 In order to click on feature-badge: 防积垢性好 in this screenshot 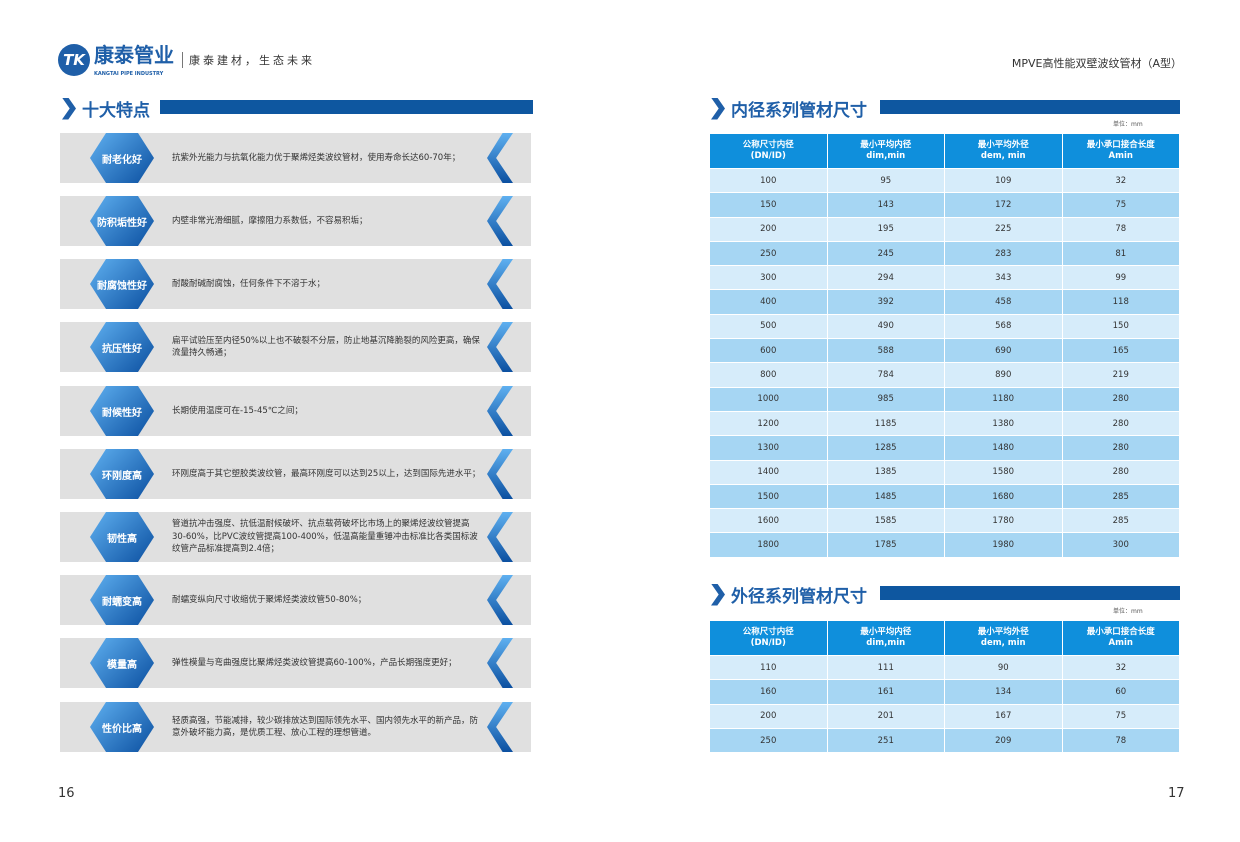, I will do `click(122, 221)`.